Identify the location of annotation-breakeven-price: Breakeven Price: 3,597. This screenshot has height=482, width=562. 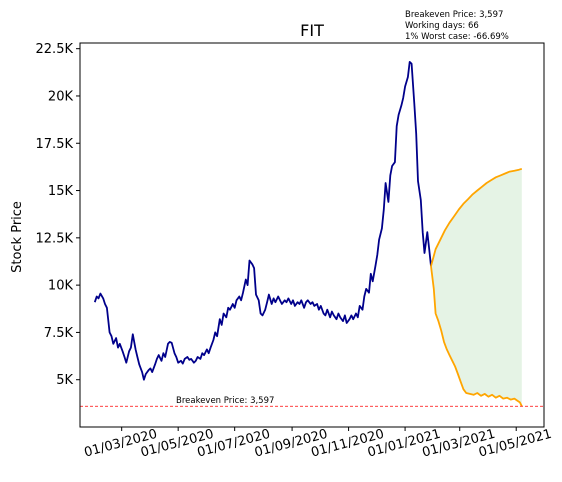
(454, 15).